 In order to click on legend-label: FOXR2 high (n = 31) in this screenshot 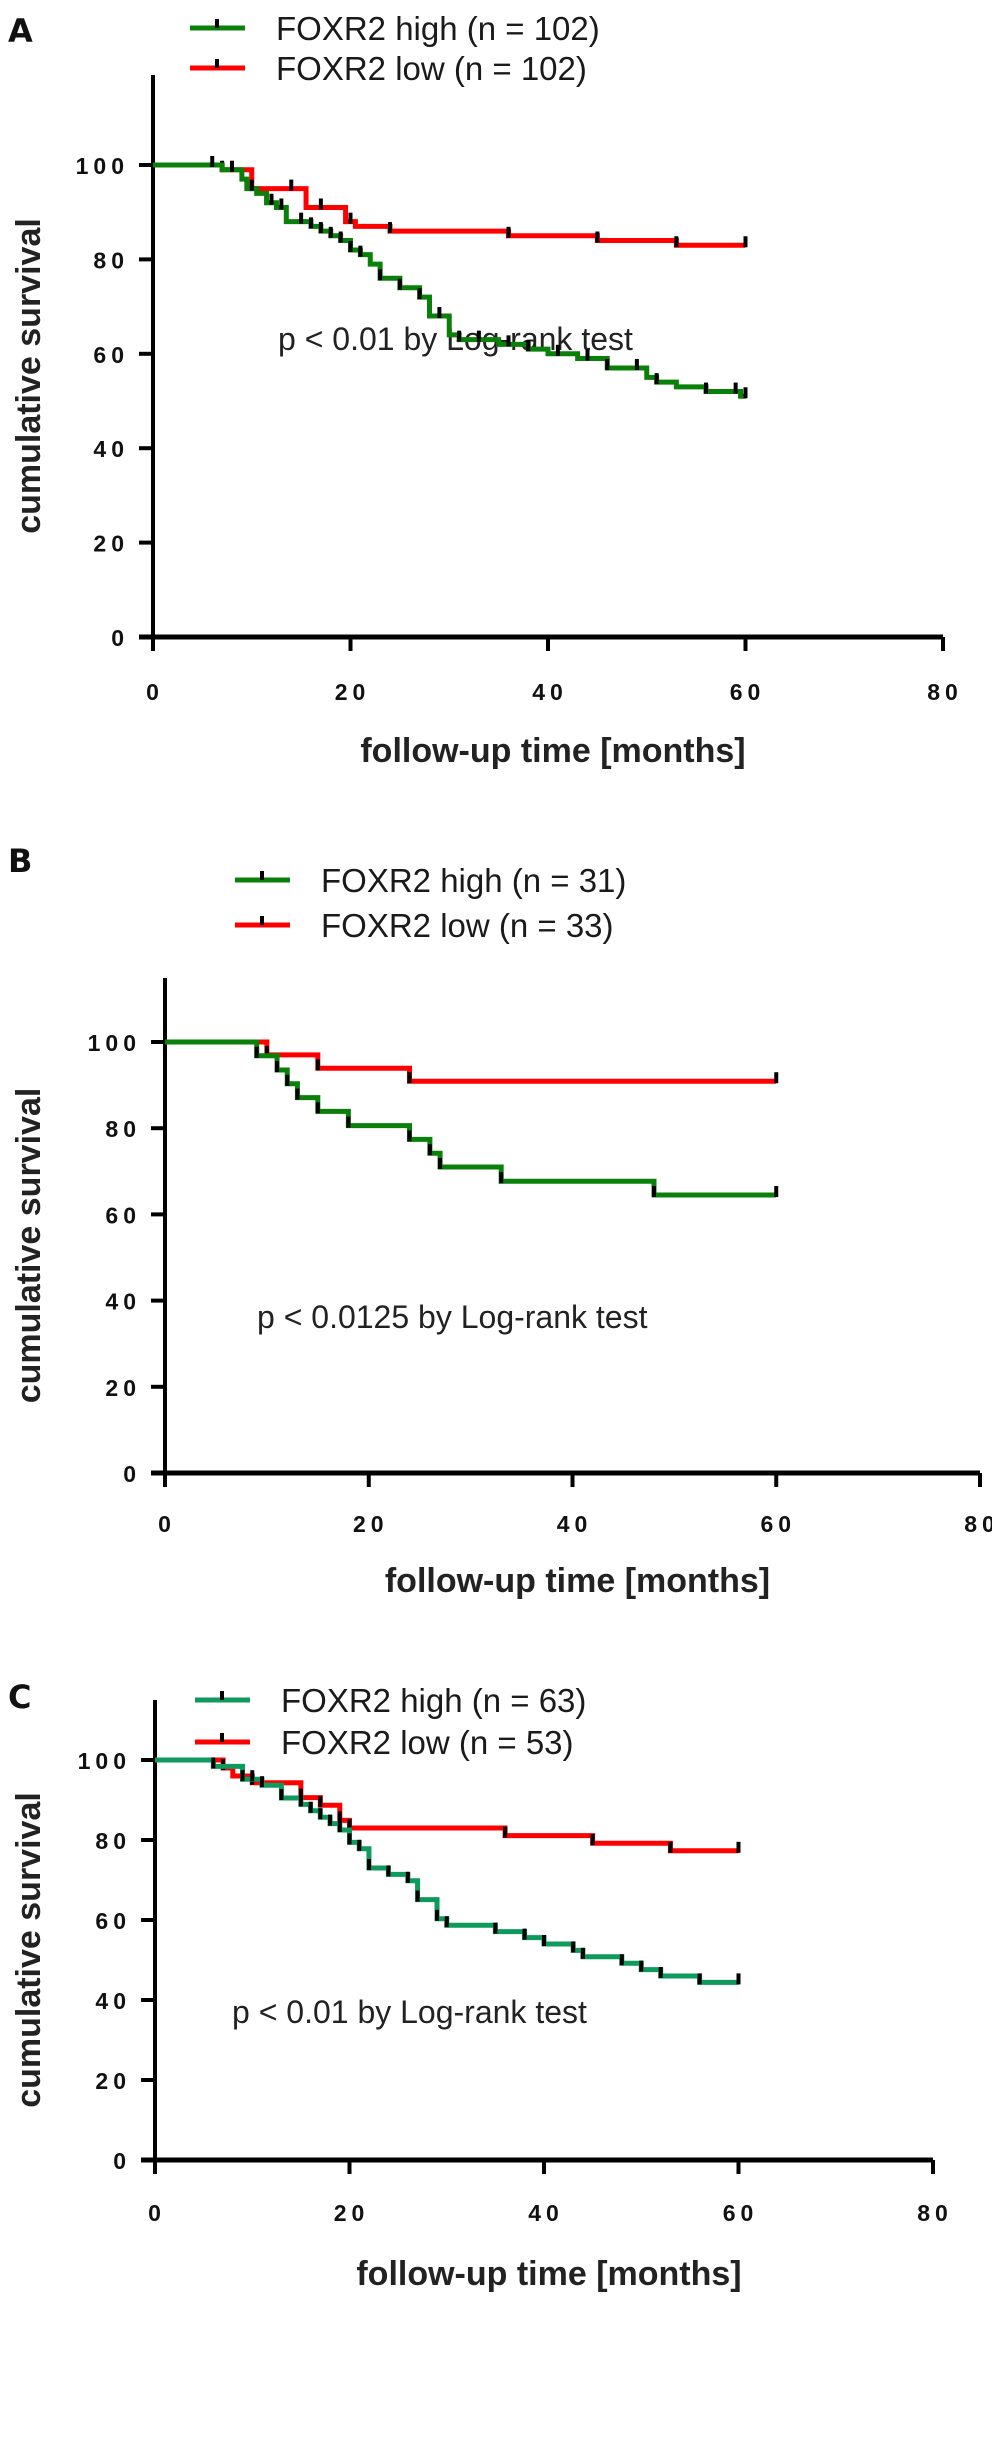, I will do `click(473, 880)`.